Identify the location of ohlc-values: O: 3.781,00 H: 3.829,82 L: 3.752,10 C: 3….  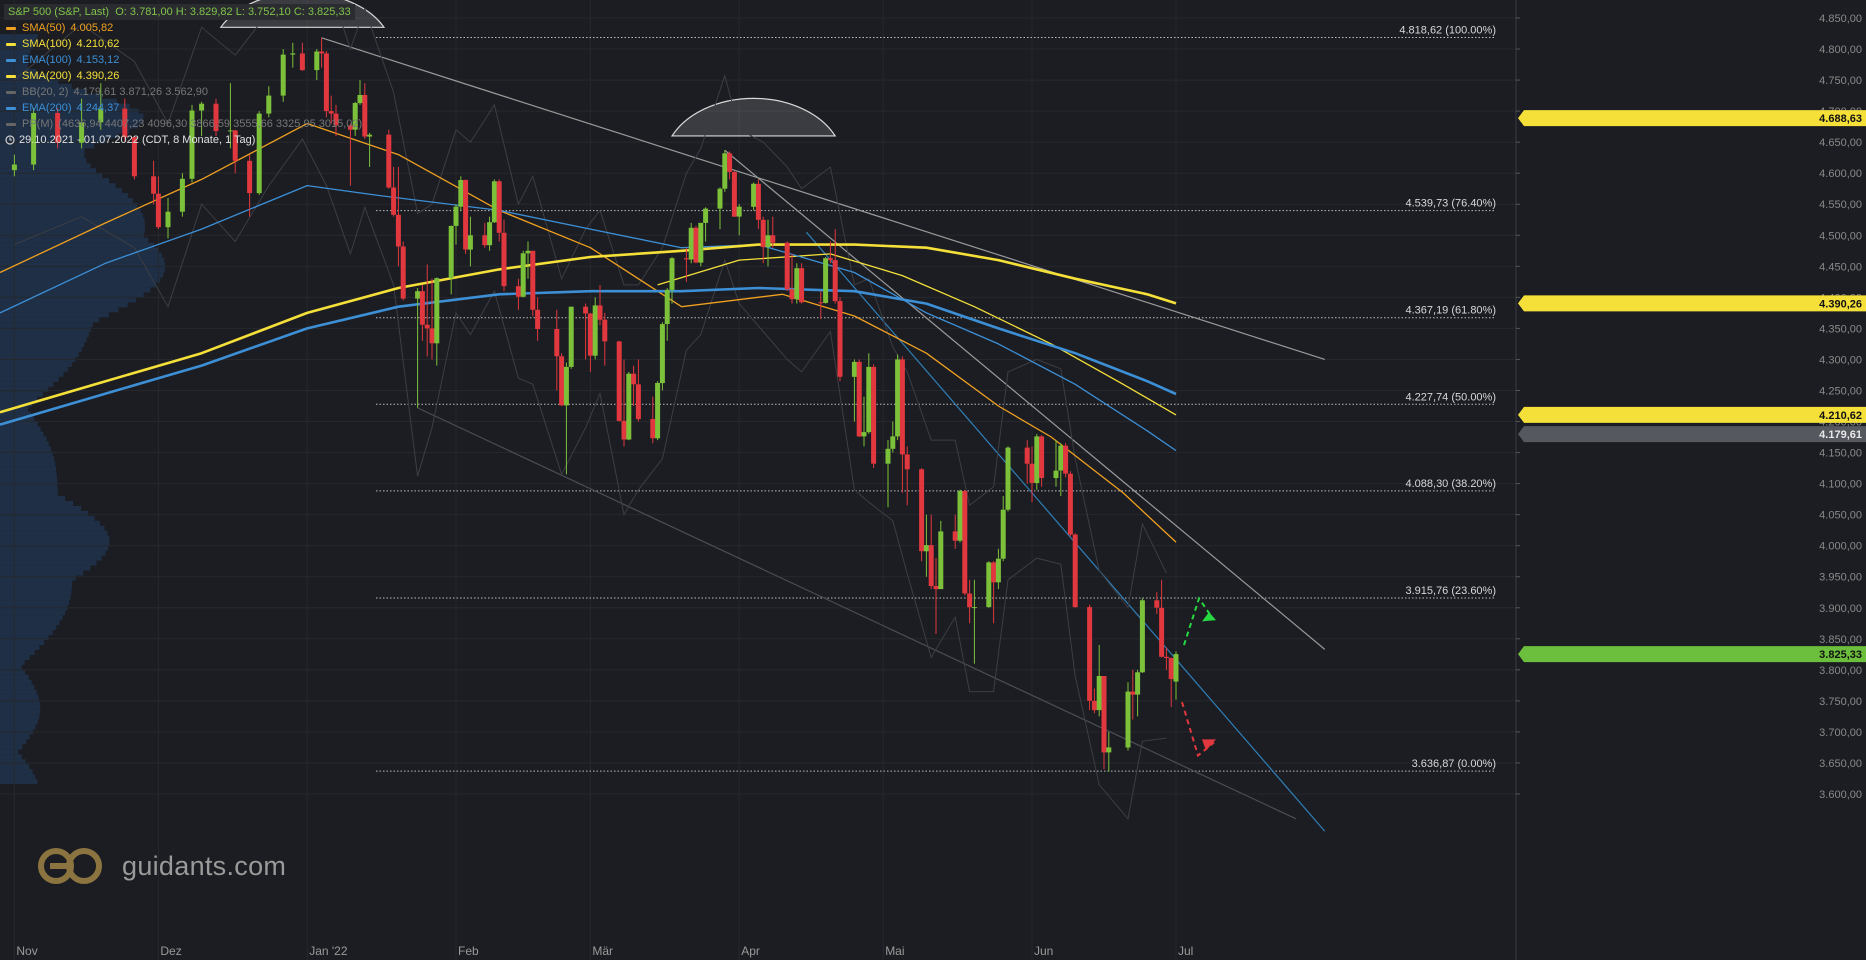
(233, 12).